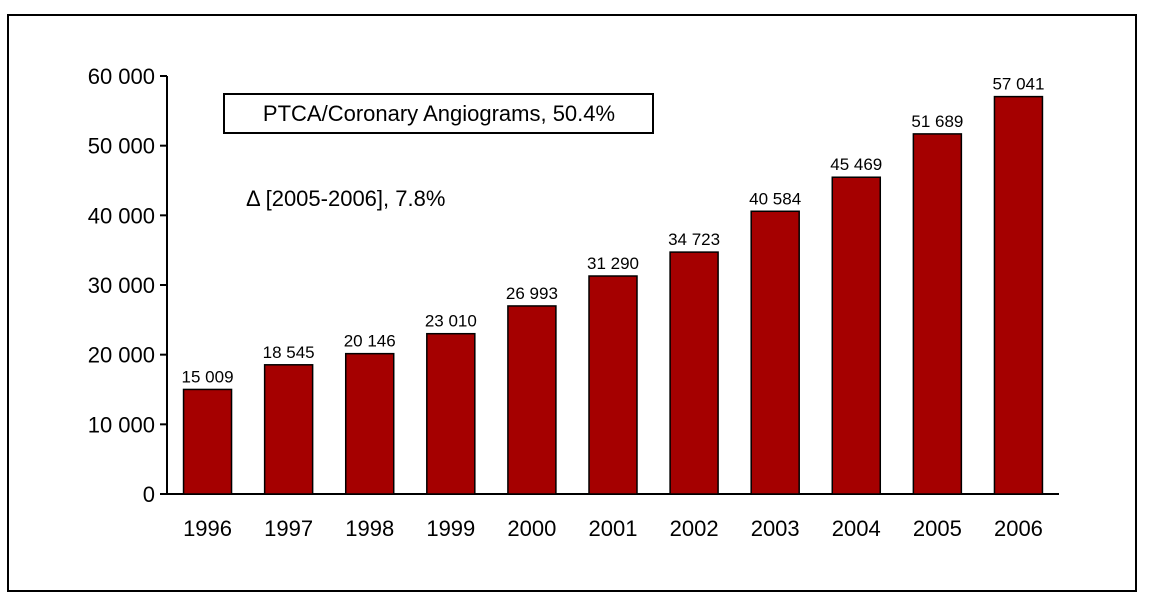 This screenshot has width=1149, height=600. I want to click on bar-value-label: 40 584, so click(775, 198).